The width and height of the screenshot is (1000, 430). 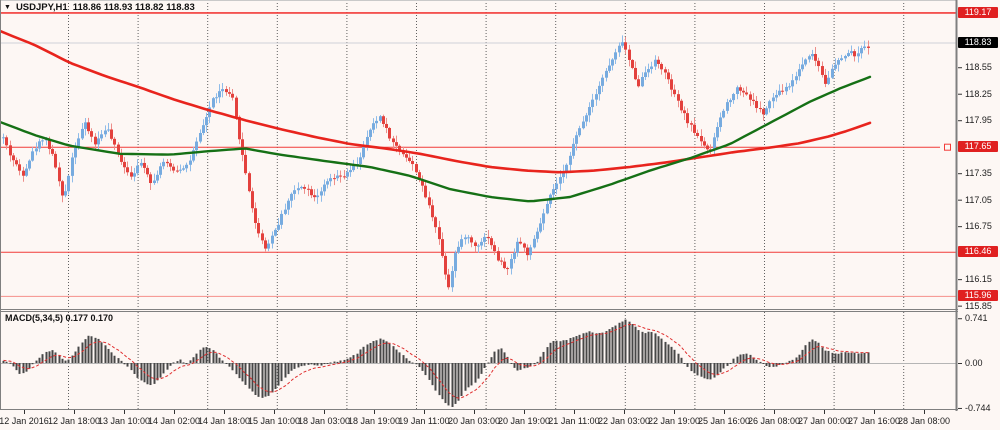 What do you see at coordinates (424, 421) in the screenshot?
I see `time-axis-label: 19 Jan 11:00` at bounding box center [424, 421].